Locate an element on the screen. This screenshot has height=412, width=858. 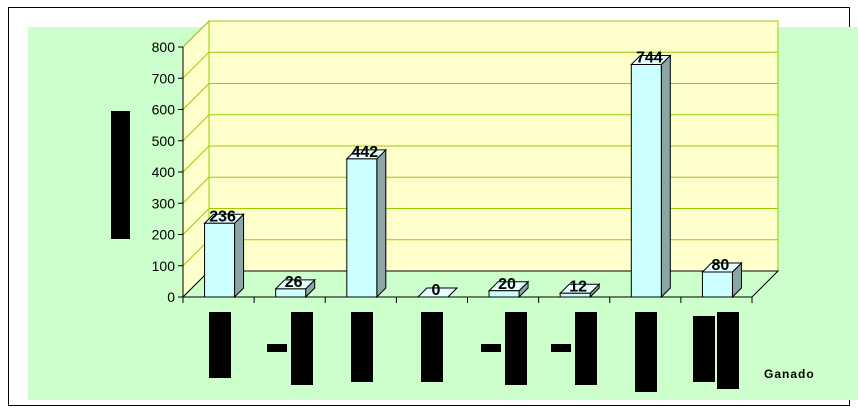
data-label: 442 is located at coordinates (364, 152).